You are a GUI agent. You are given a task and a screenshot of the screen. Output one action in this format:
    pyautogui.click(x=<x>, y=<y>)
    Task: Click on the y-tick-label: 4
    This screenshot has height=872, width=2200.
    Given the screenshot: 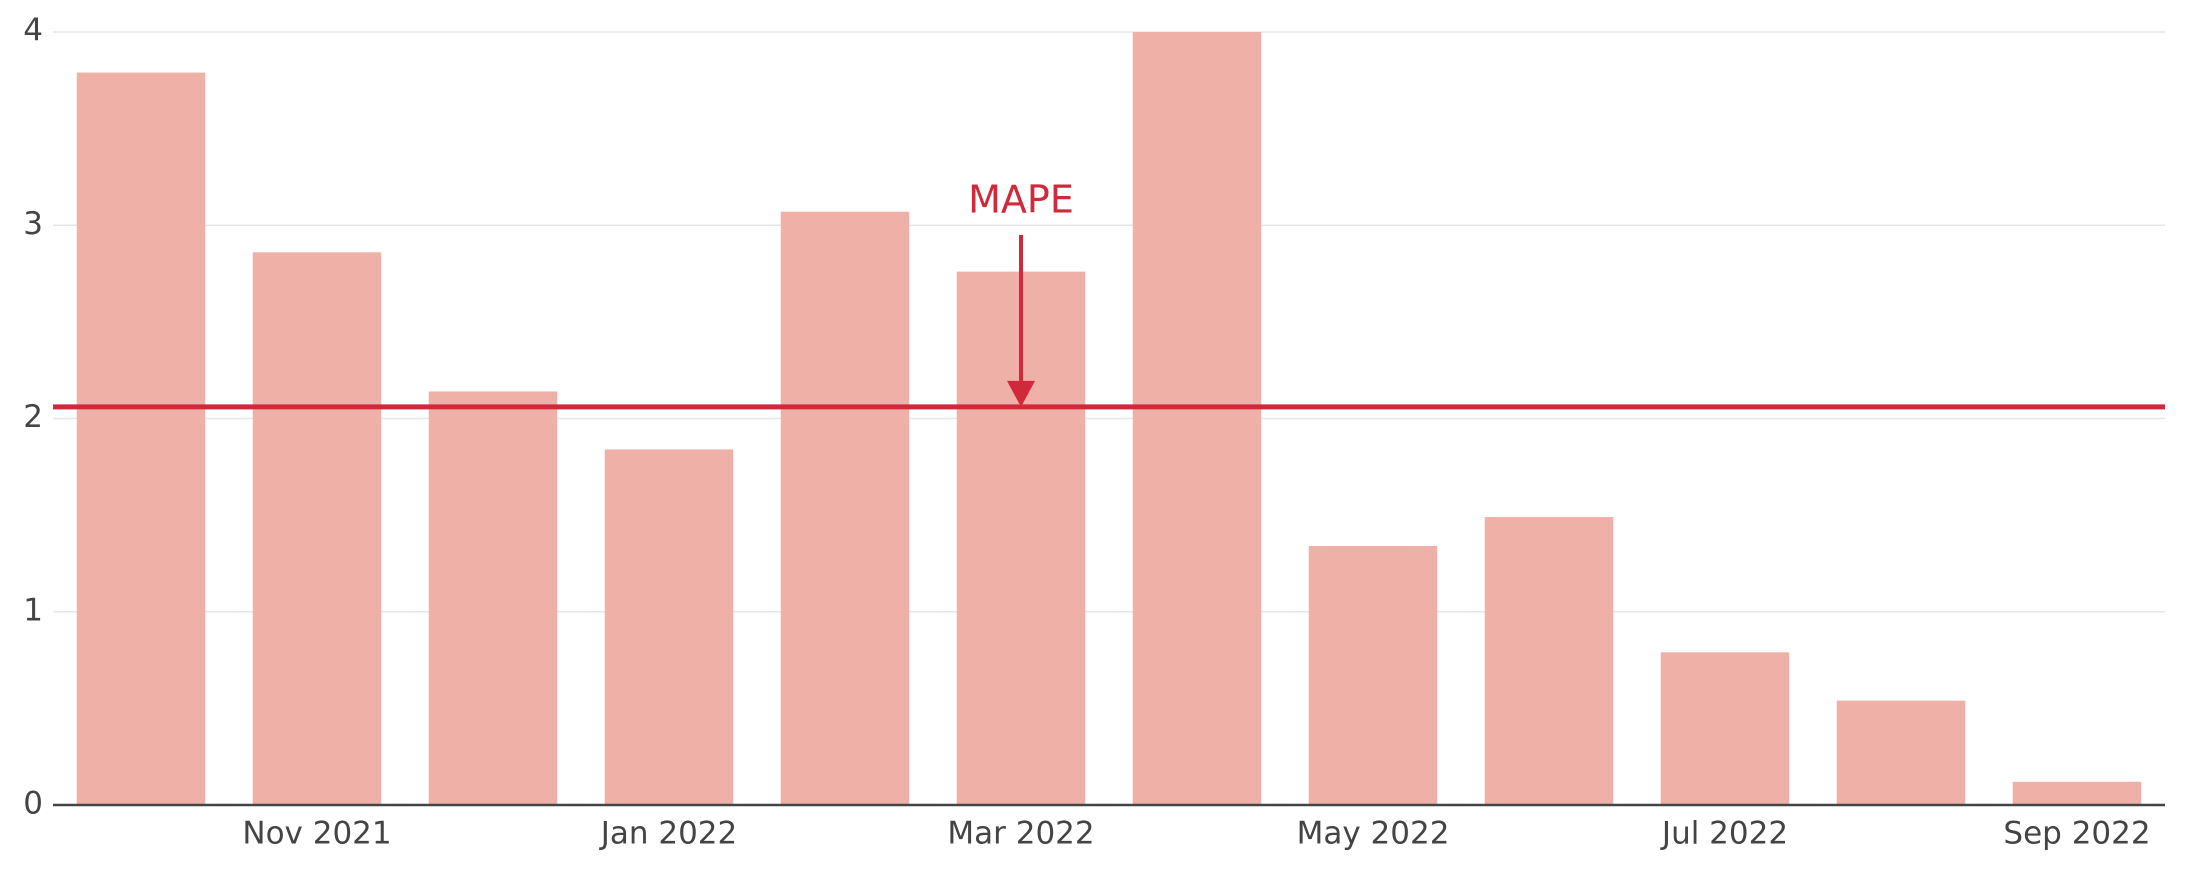 What is the action you would take?
    pyautogui.click(x=33, y=31)
    